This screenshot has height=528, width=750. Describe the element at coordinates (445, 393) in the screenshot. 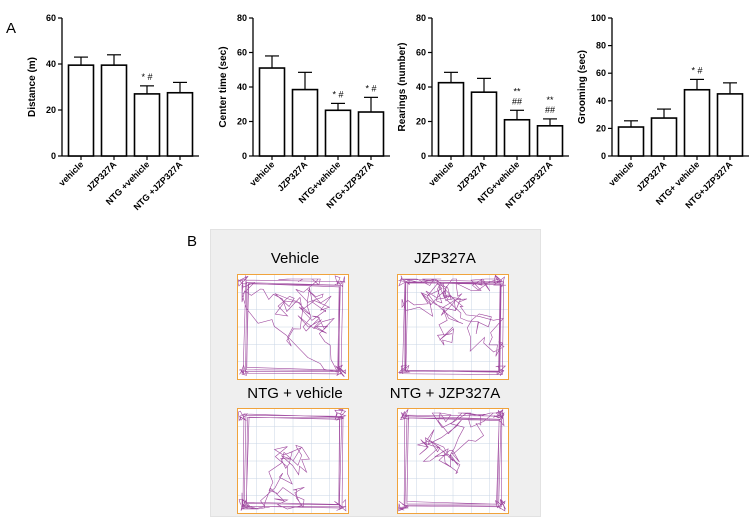

I see `track-title-ntg-jzp327a: NTG + JZP327A` at that location.